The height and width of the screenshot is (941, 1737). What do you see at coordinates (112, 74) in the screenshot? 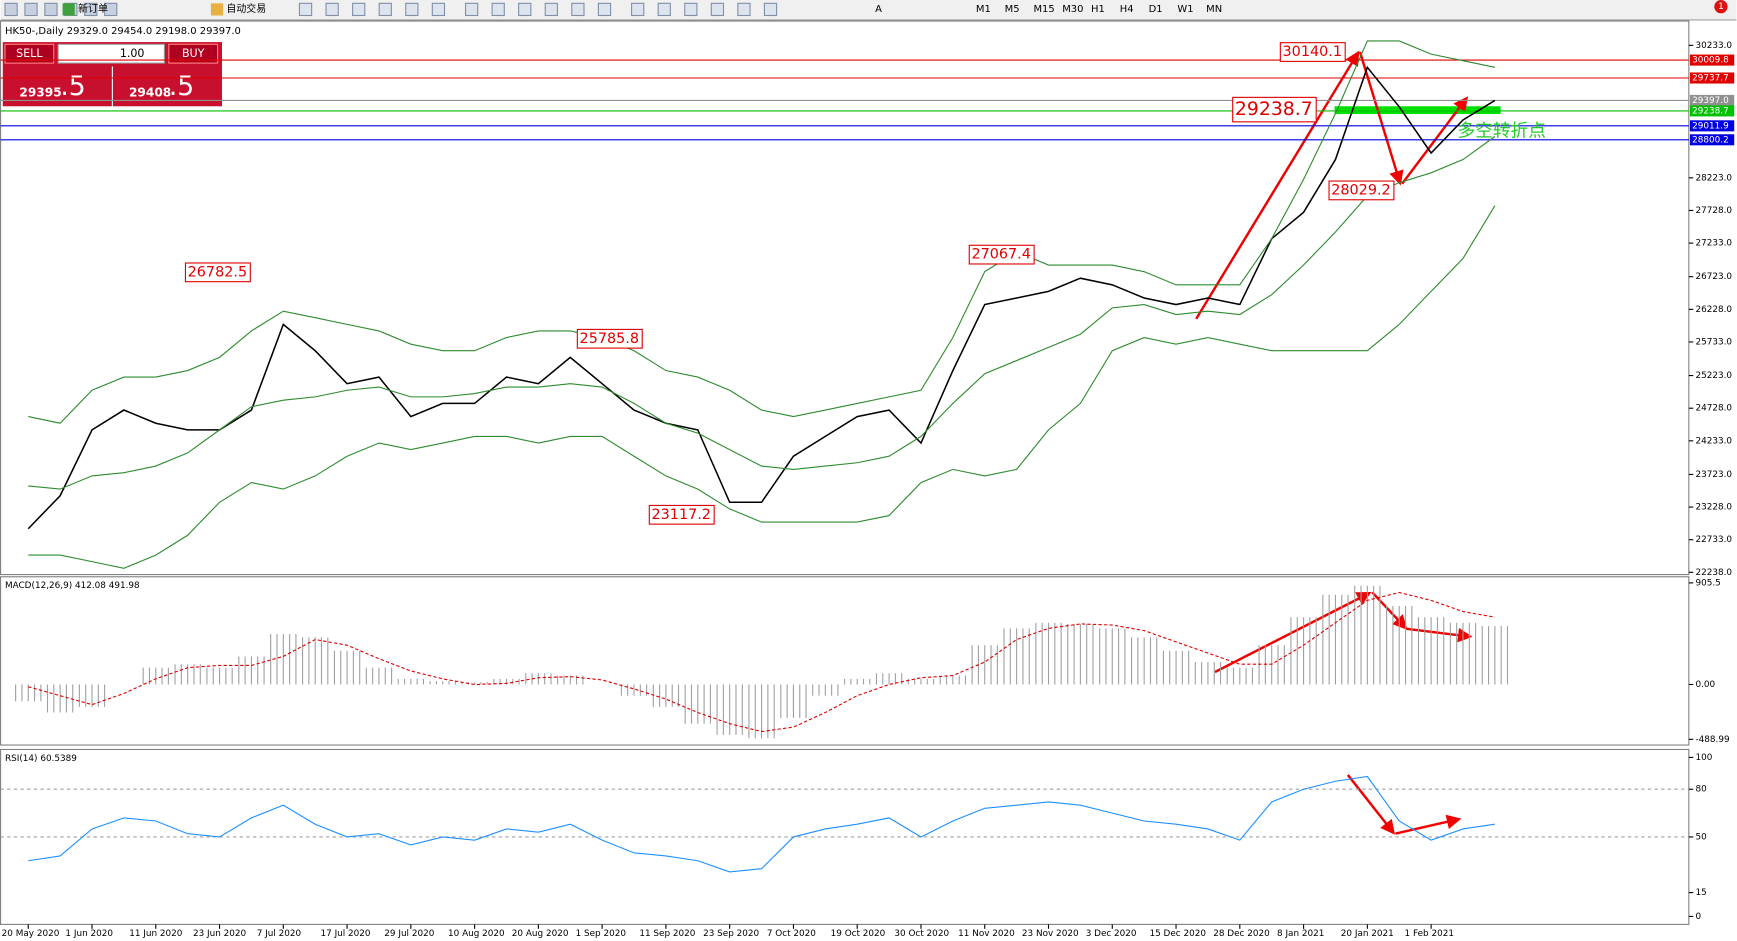
I see `trade-panel: SELL 1.00 BUY 29395 .5 29408 .5` at bounding box center [112, 74].